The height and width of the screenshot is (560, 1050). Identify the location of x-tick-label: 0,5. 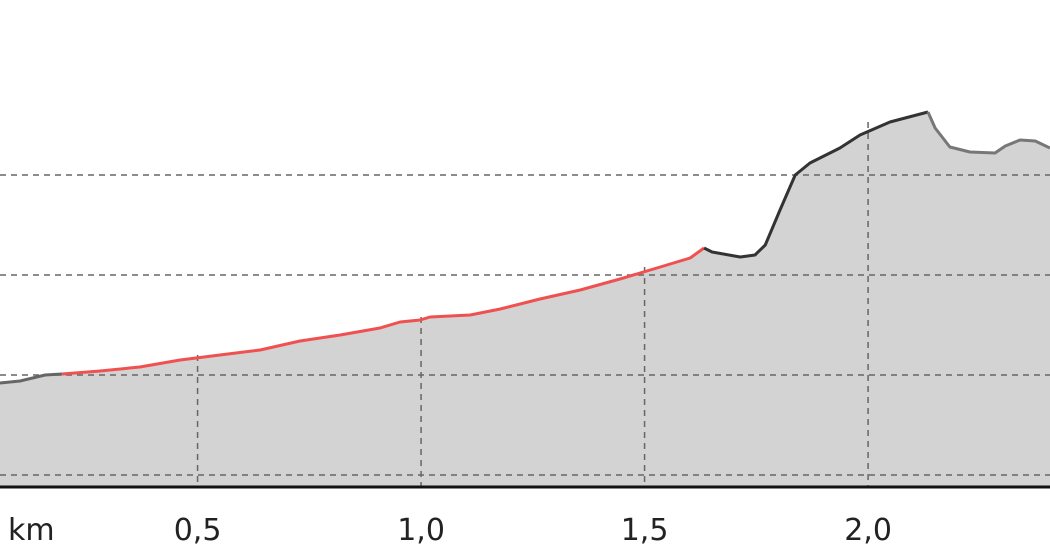
(198, 530).